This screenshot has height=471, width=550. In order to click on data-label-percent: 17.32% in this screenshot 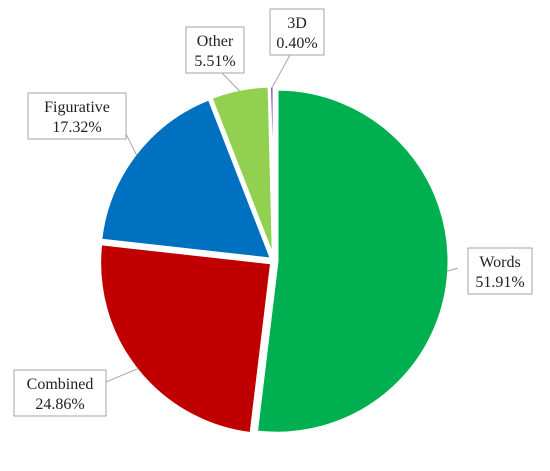, I will do `click(76, 127)`.